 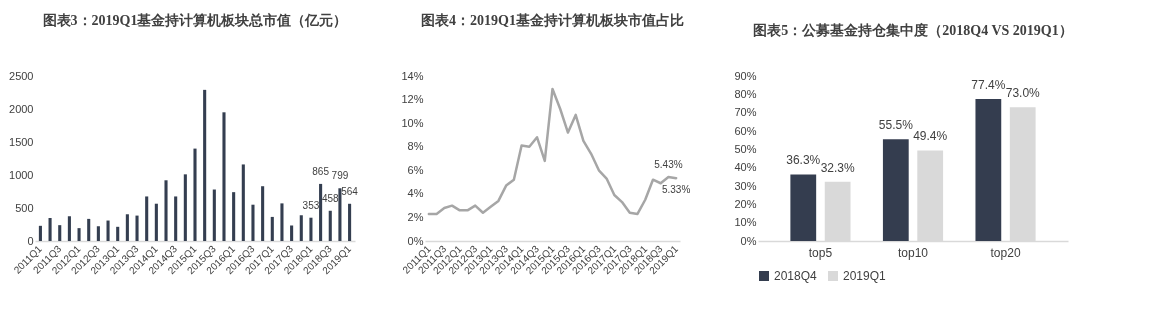 I want to click on y-tick-label: 6%, so click(x=415, y=169).